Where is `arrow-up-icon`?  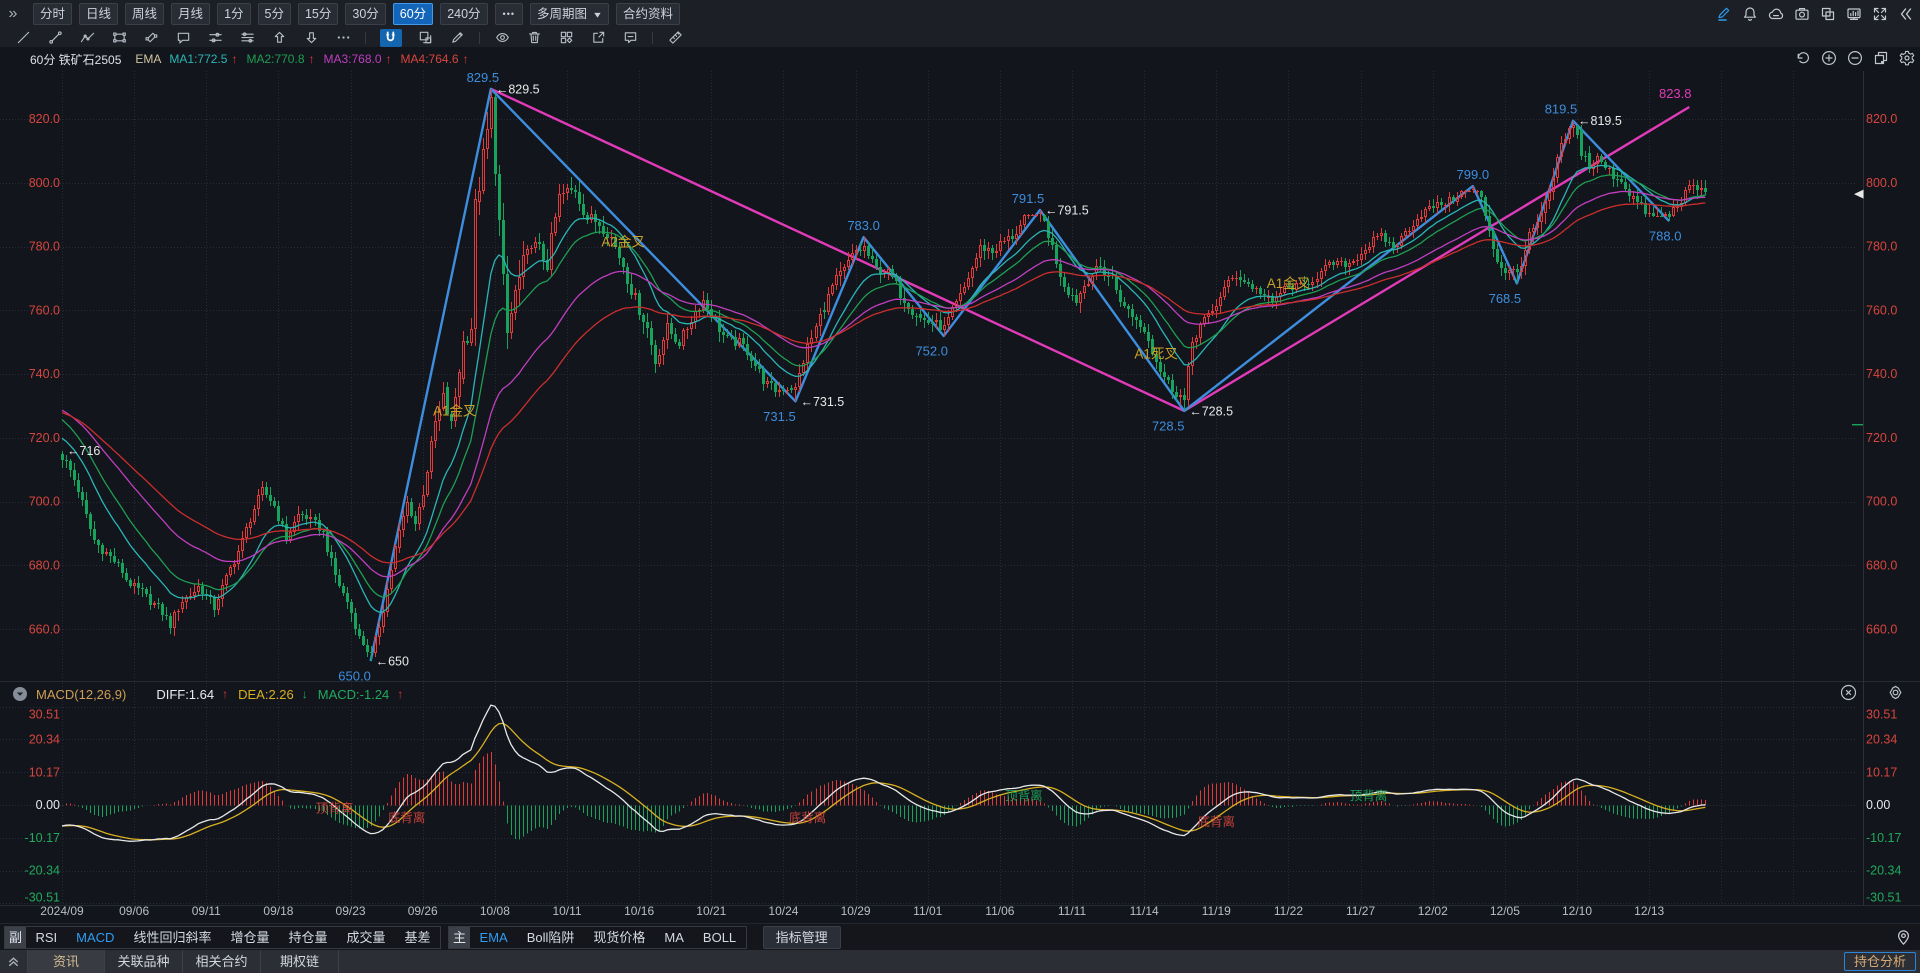 arrow-up-icon is located at coordinates (279, 37).